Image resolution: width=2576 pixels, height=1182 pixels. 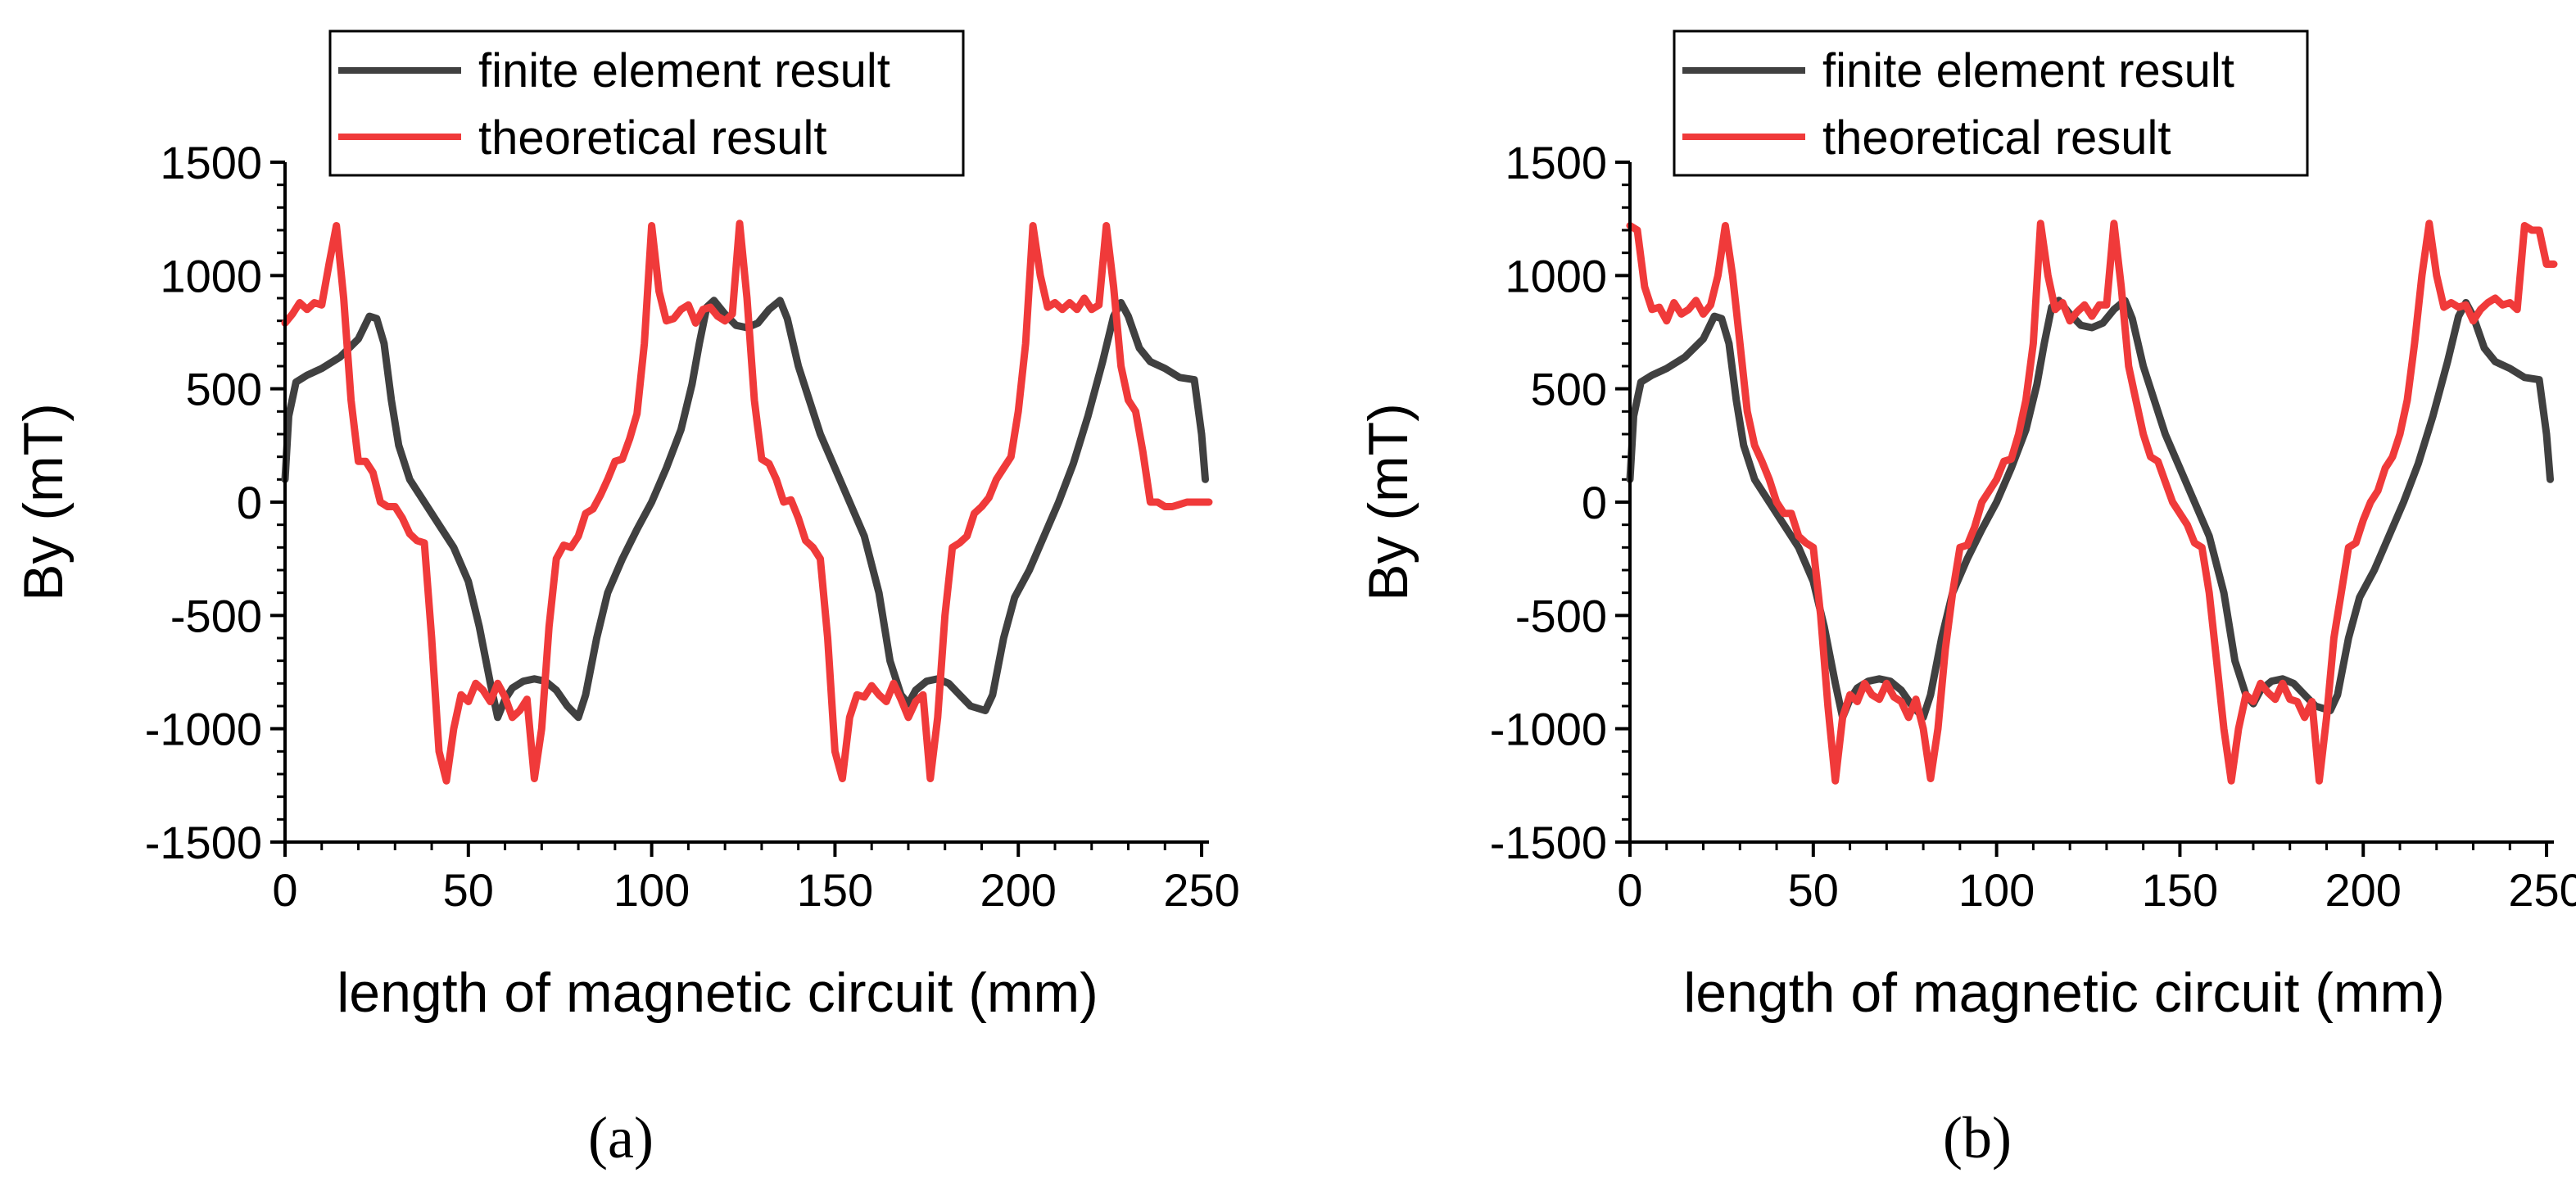 What do you see at coordinates (621, 1138) in the screenshot?
I see `panel-label-a: (a)` at bounding box center [621, 1138].